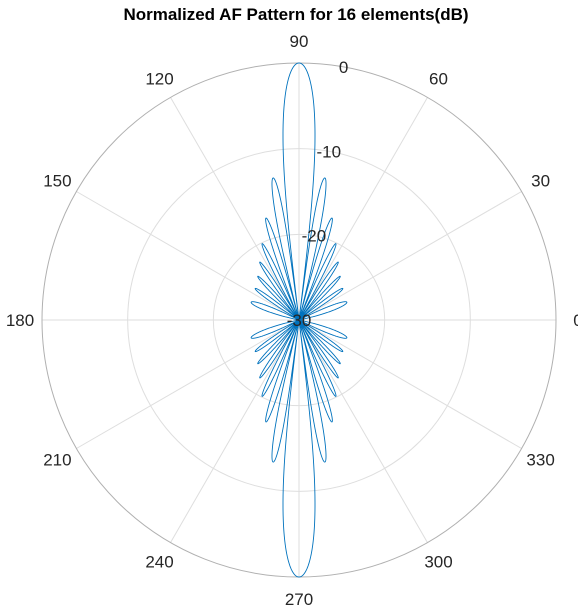 The image size is (578, 608). I want to click on theta-tick-label: 240, so click(159, 562).